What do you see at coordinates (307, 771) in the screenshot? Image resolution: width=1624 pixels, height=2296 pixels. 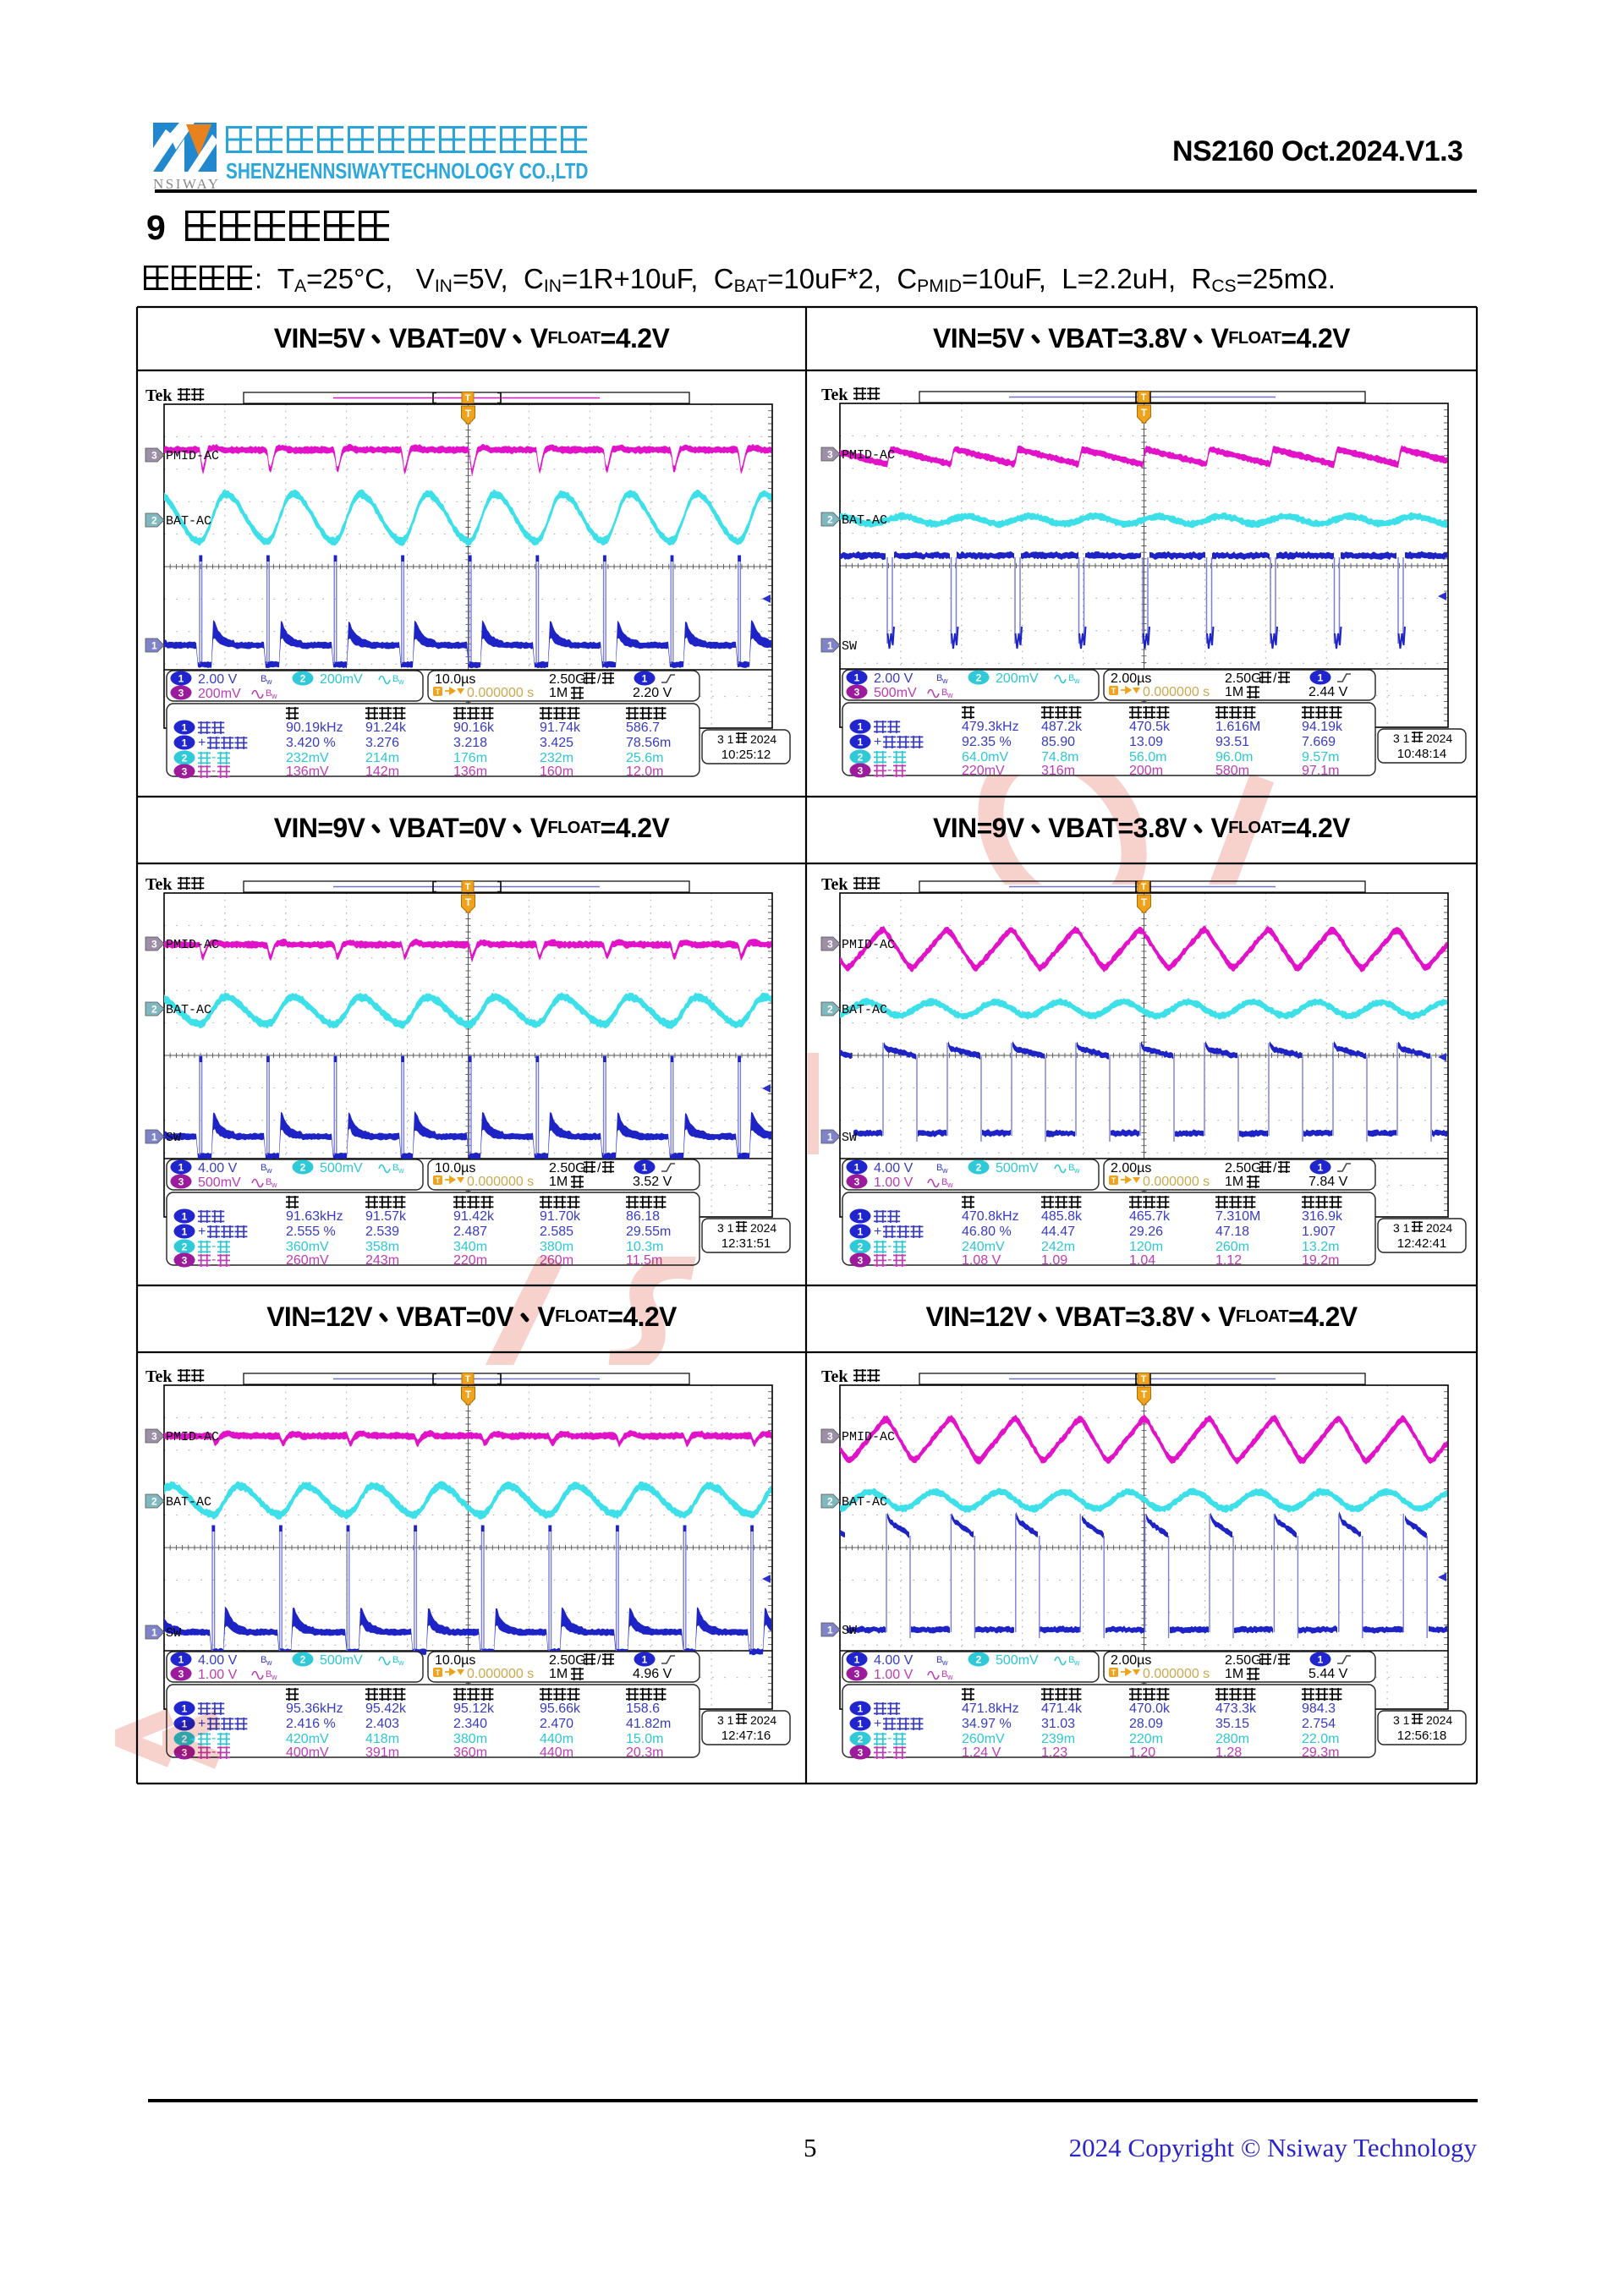 I see `svg-text: 136mV` at bounding box center [307, 771].